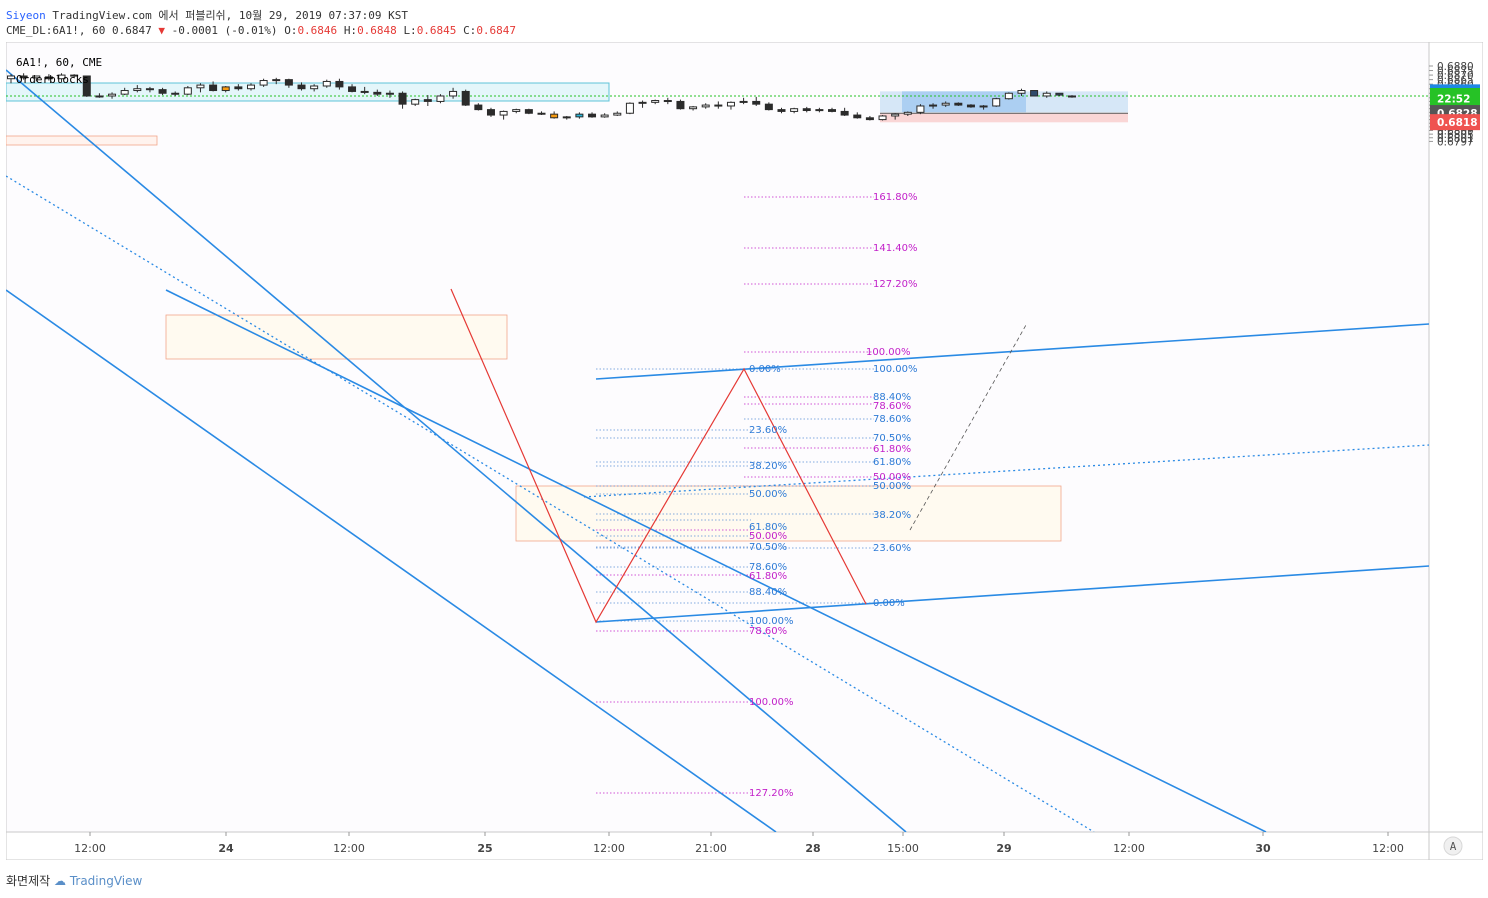 The height and width of the screenshot is (898, 1488). What do you see at coordinates (1004, 118) in the screenshot?
I see `position-stop-zone` at bounding box center [1004, 118].